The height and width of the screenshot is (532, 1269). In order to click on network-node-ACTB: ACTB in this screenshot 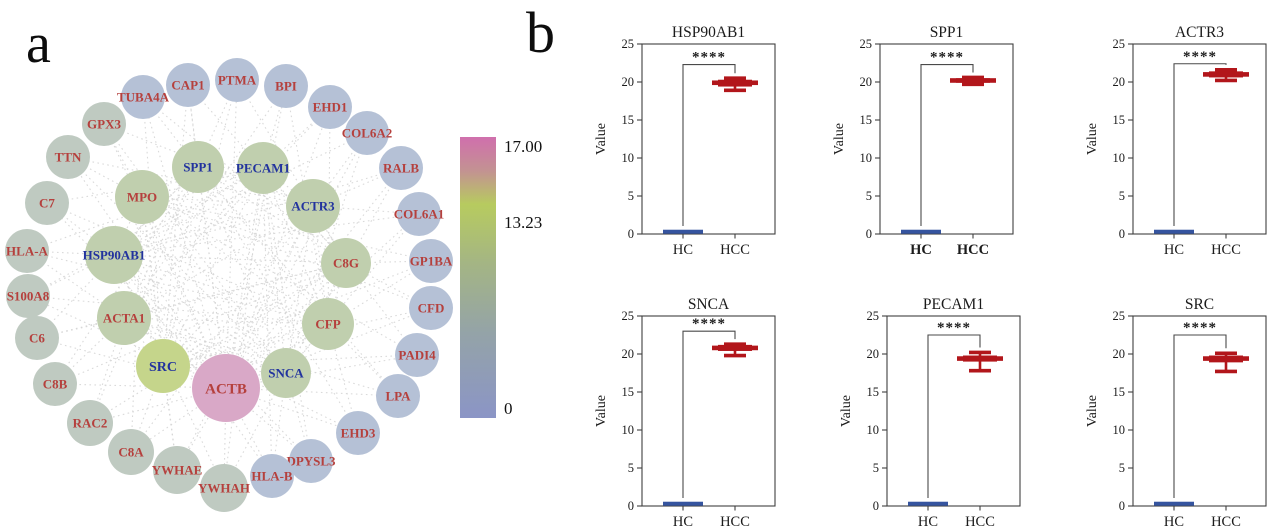, I will do `click(226, 388)`.